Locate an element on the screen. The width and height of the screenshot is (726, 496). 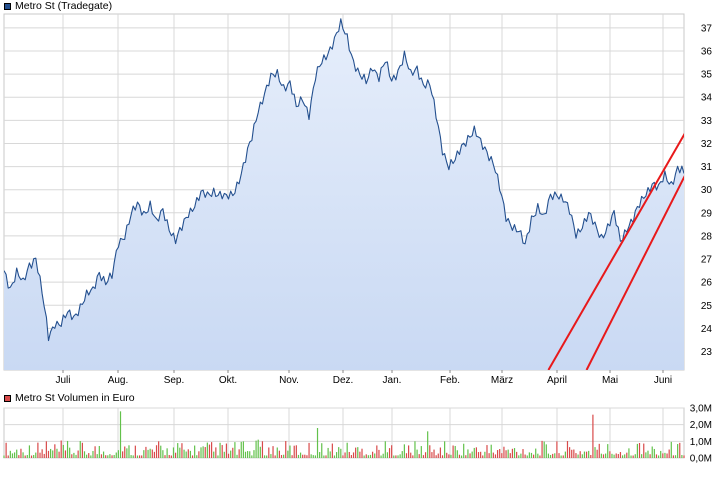
y-tick-label: 30 is located at coordinates (707, 190).